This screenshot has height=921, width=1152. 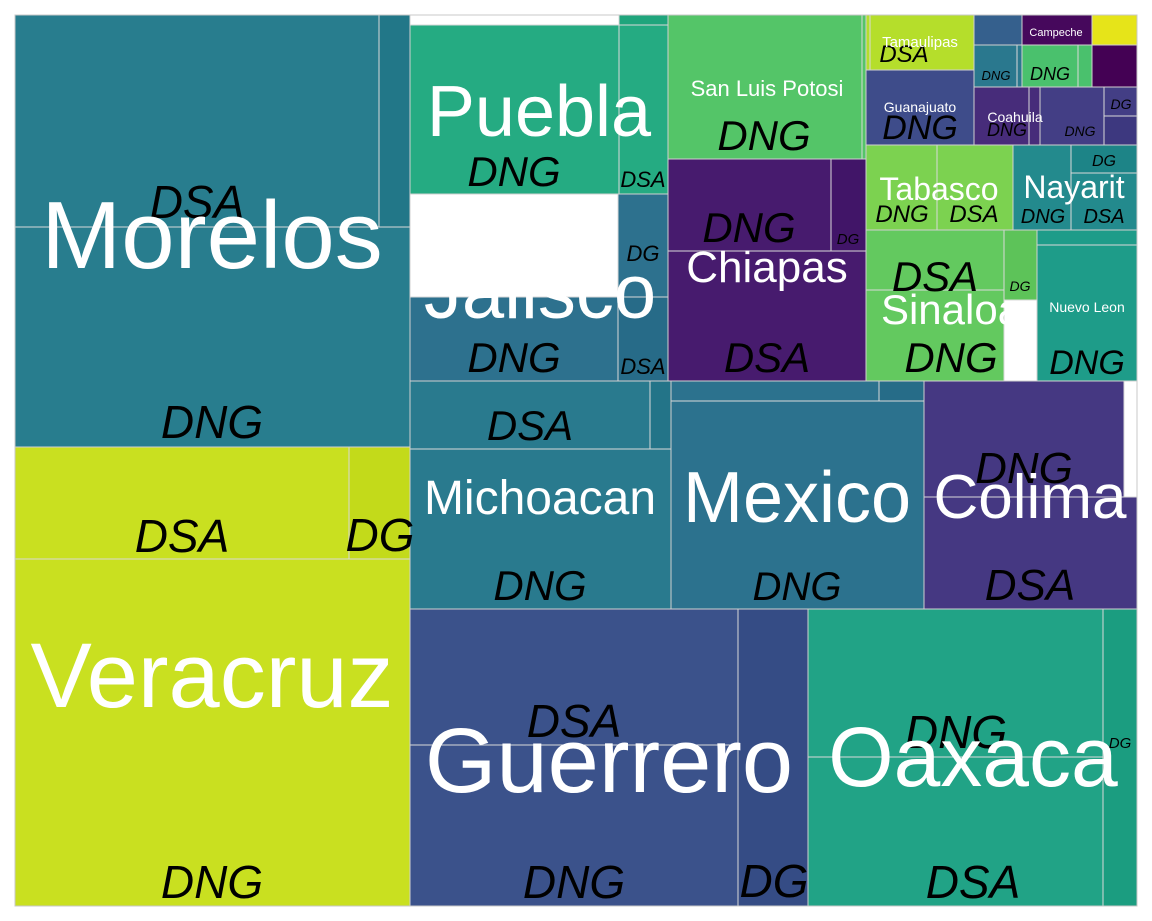 What do you see at coordinates (379, 503) in the screenshot?
I see `cell-veracruz-1-dg` at bounding box center [379, 503].